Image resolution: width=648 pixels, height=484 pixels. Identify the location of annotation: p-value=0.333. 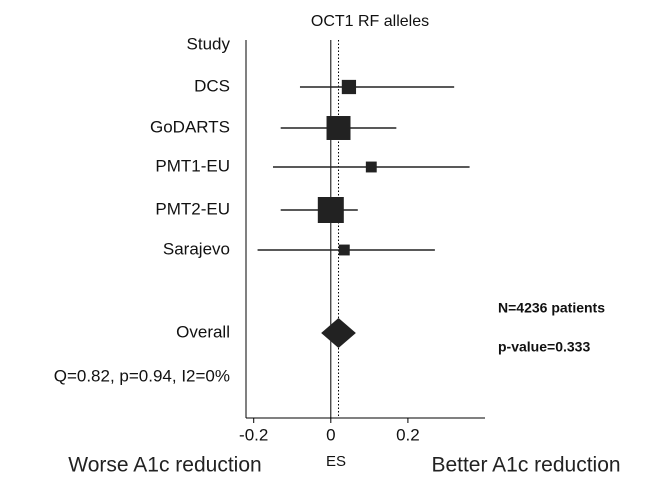
(544, 347).